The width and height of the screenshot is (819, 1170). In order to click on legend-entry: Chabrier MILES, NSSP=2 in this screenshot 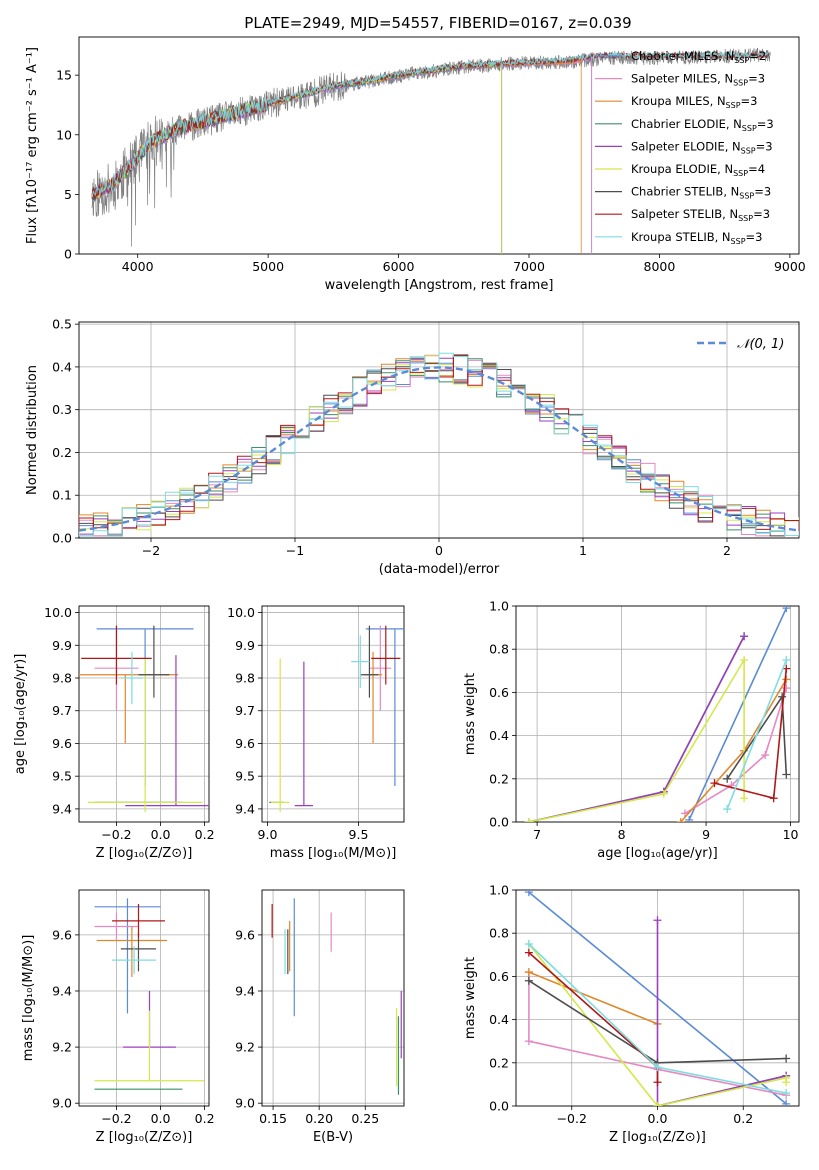, I will do `click(698, 57)`.